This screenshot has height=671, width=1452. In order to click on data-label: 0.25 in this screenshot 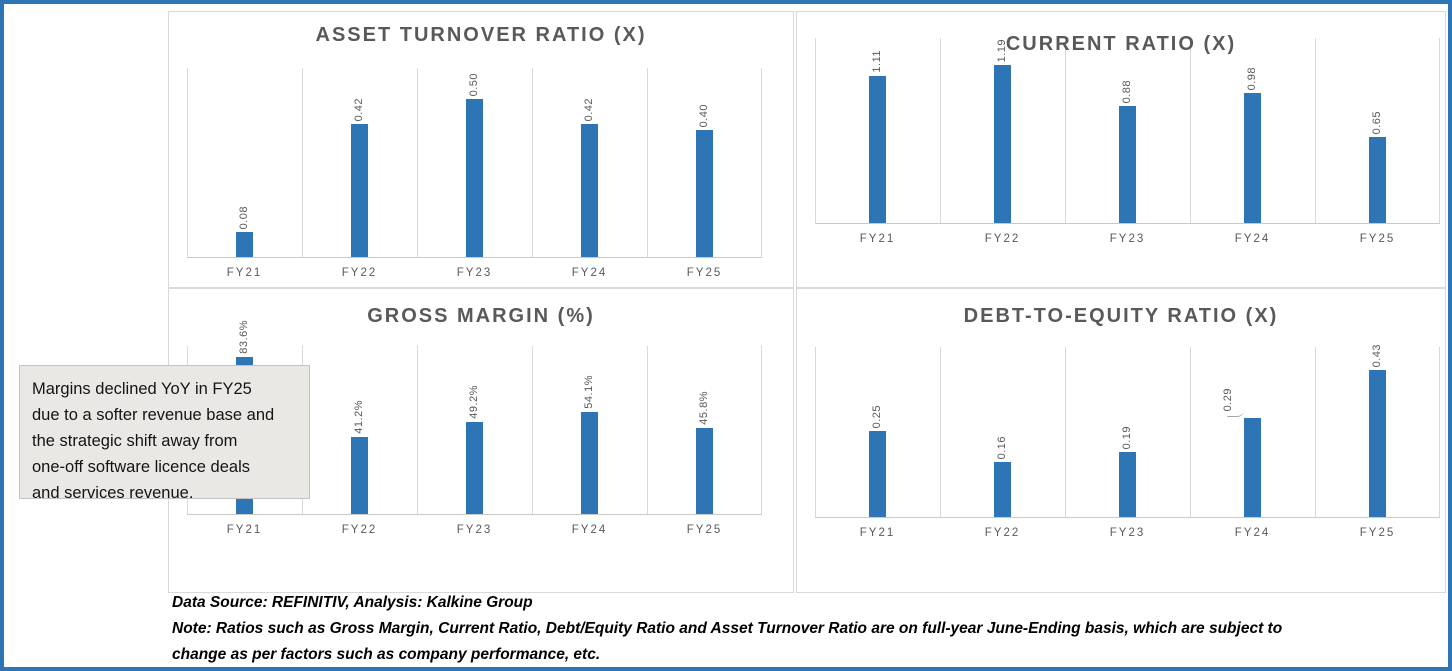, I will do `click(877, 416)`.